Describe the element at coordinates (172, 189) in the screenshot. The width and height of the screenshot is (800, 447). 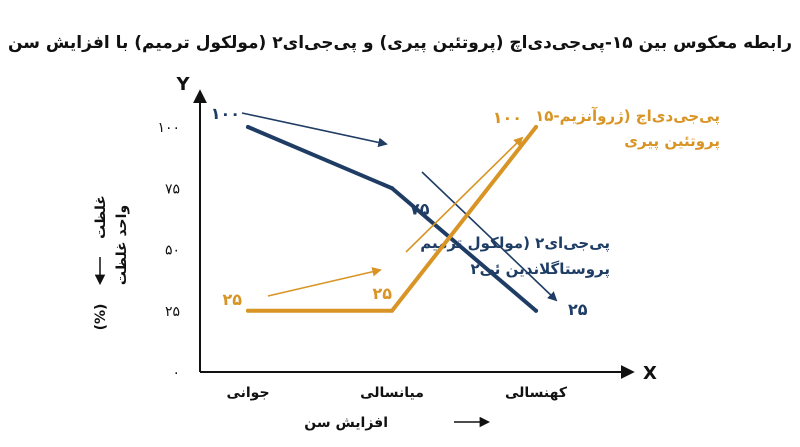
I see `y-tick-label: ۷۵` at that location.